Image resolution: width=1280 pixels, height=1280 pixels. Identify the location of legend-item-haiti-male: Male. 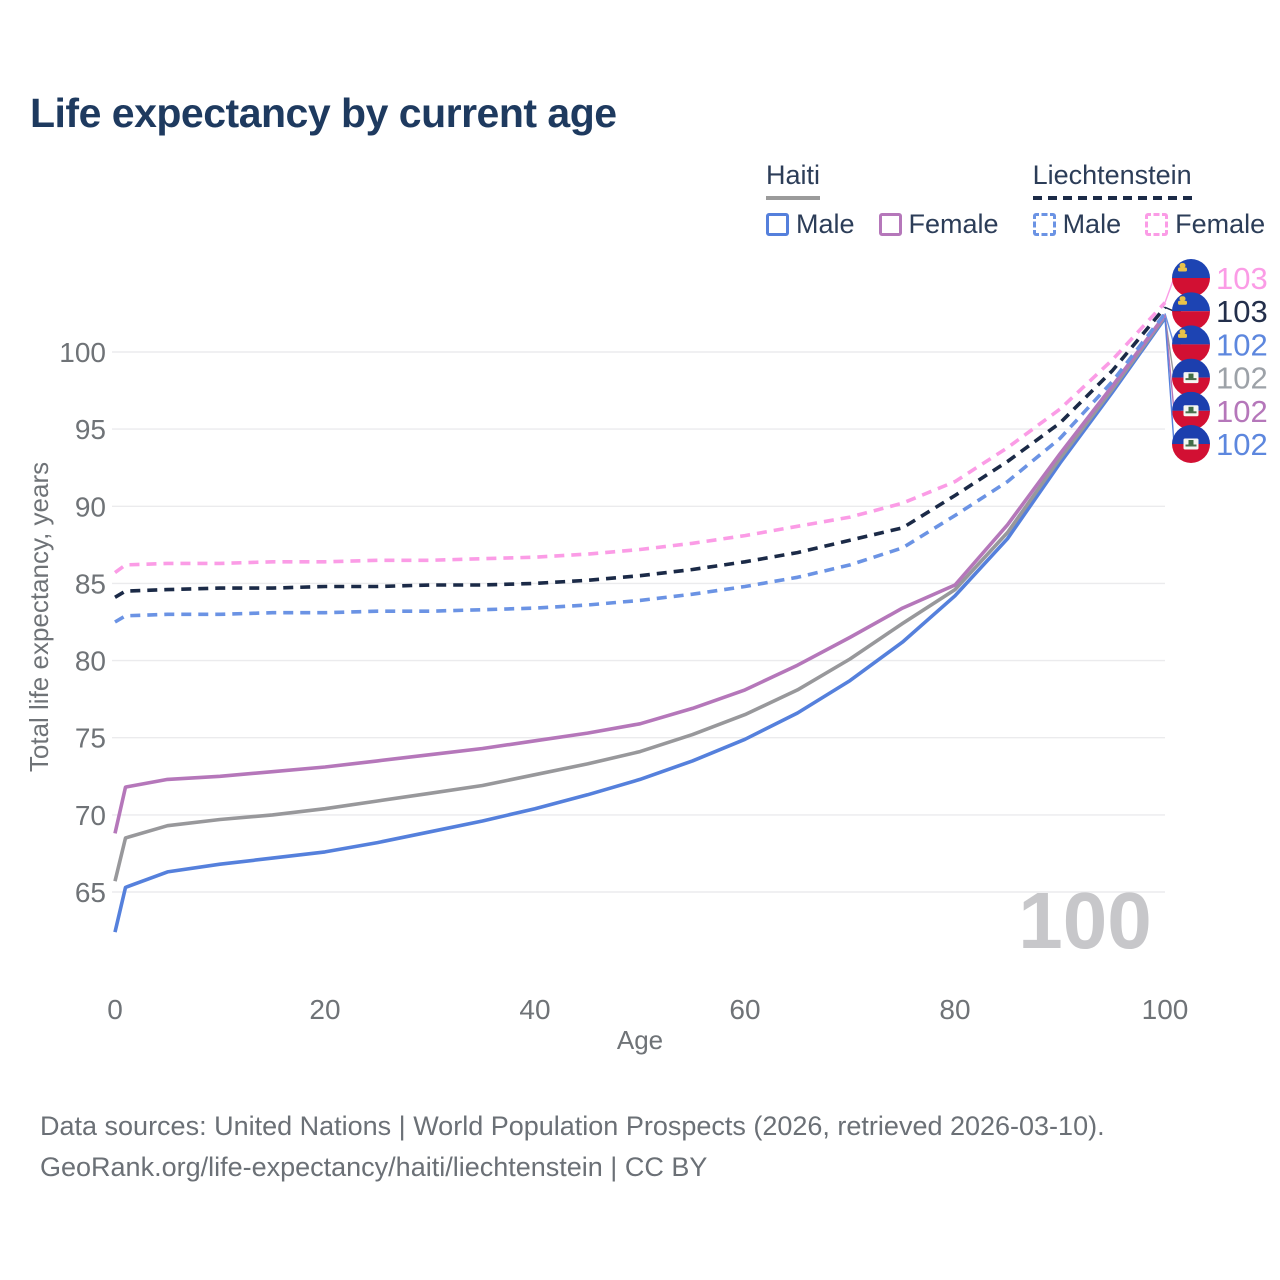
(810, 224).